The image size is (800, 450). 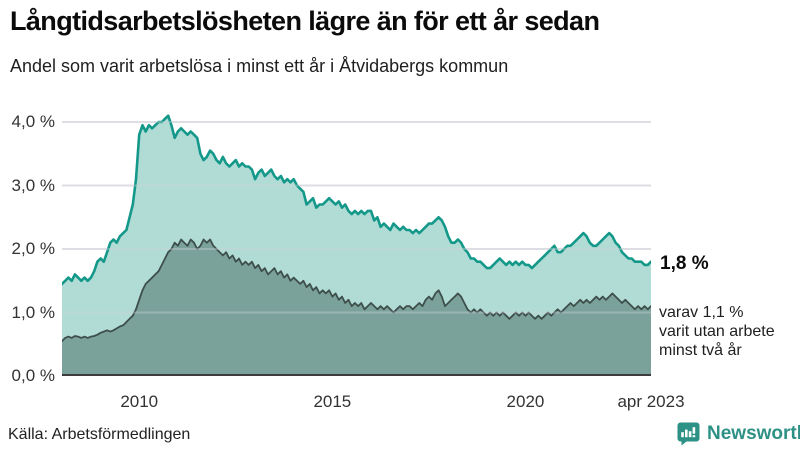 What do you see at coordinates (33, 248) in the screenshot?
I see `y-tick-label: 2,0 %` at bounding box center [33, 248].